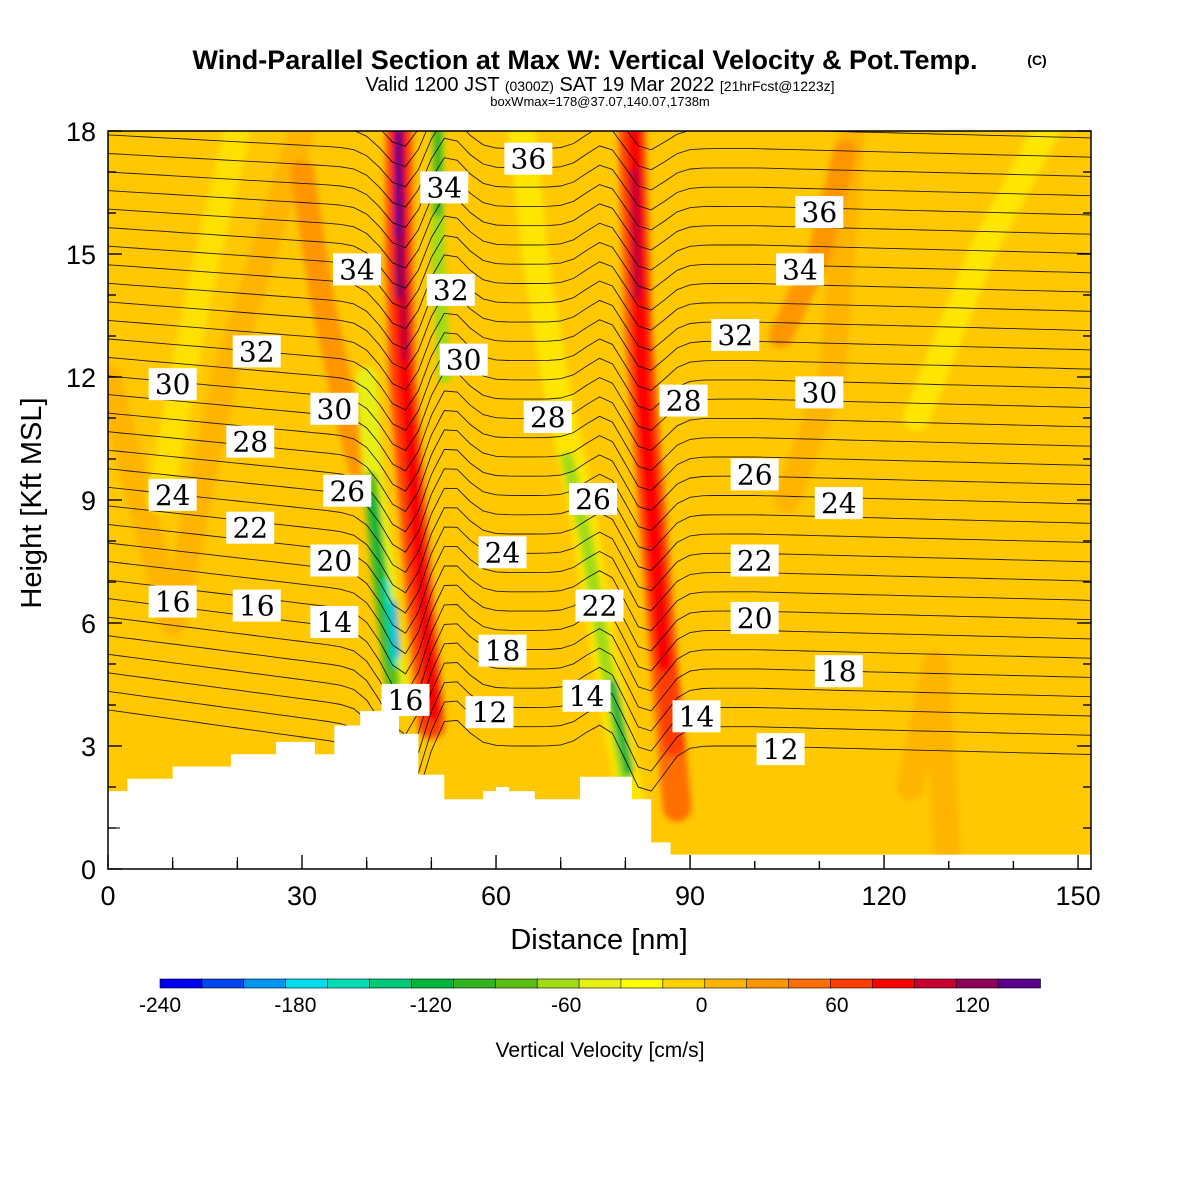 The height and width of the screenshot is (1200, 1200). Describe the element at coordinates (884, 896) in the screenshot. I see `x-tick-label: 120` at that location.